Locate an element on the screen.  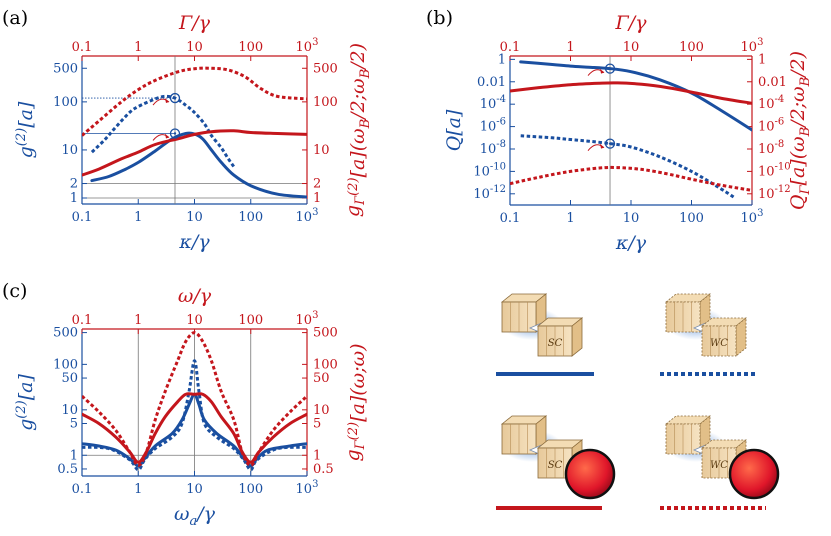
series-blue-dotted is located at coordinates (194, 415).